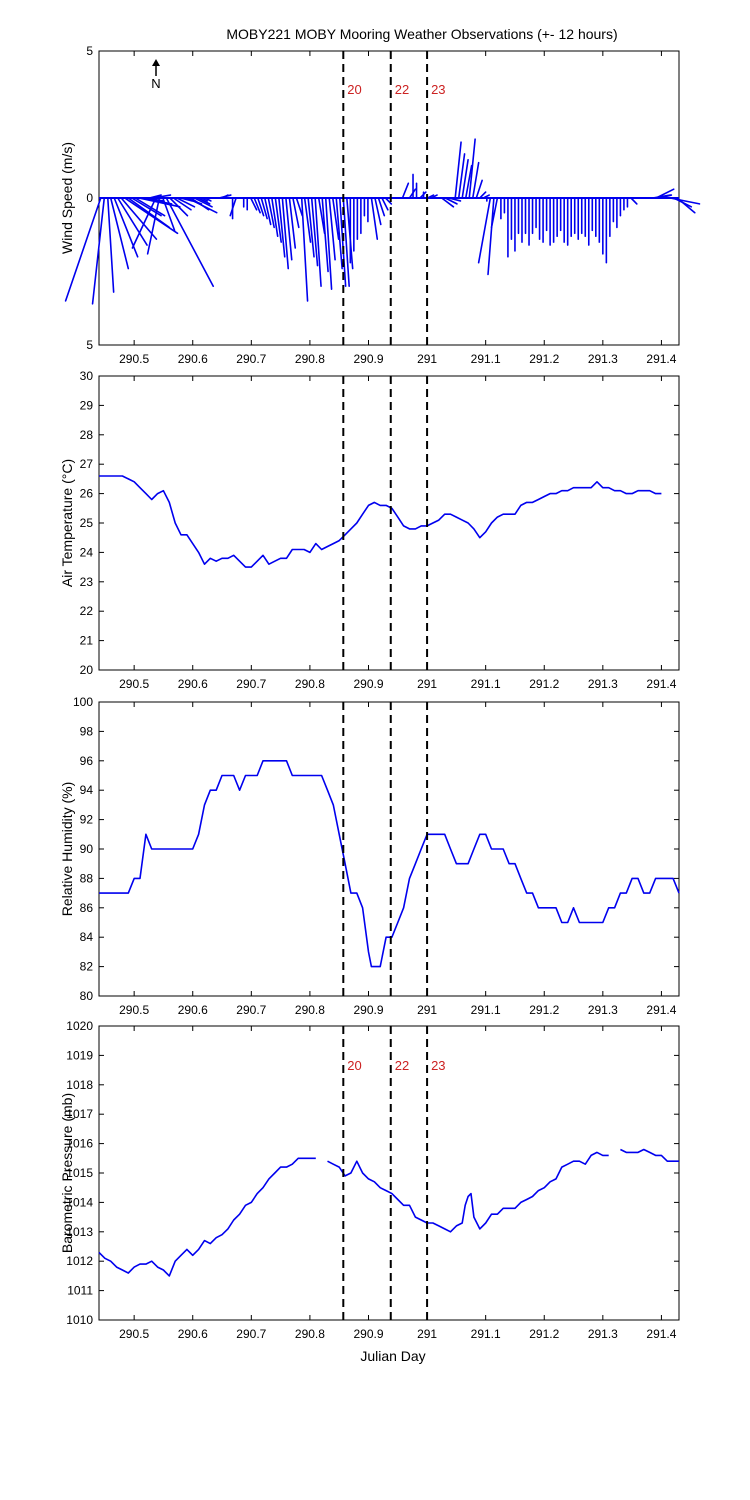 Image resolution: width=750 pixels, height=1500 pixels. Describe the element at coordinates (87, 611) in the screenshot. I see `y-tick-label: 22` at that location.